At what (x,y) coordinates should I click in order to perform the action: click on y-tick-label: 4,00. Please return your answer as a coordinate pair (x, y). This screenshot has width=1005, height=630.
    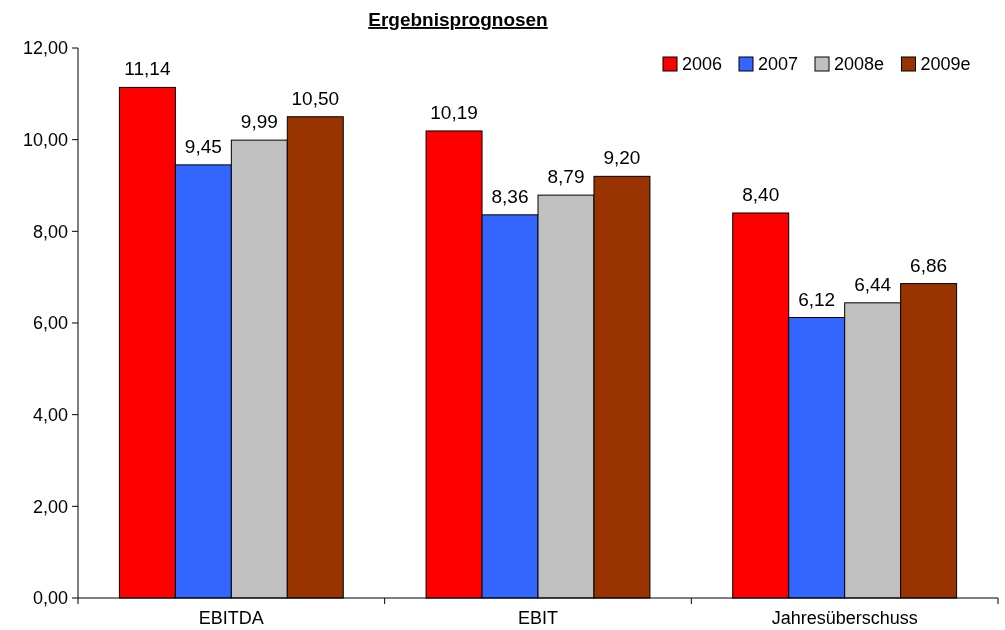
    Looking at the image, I should click on (50, 414).